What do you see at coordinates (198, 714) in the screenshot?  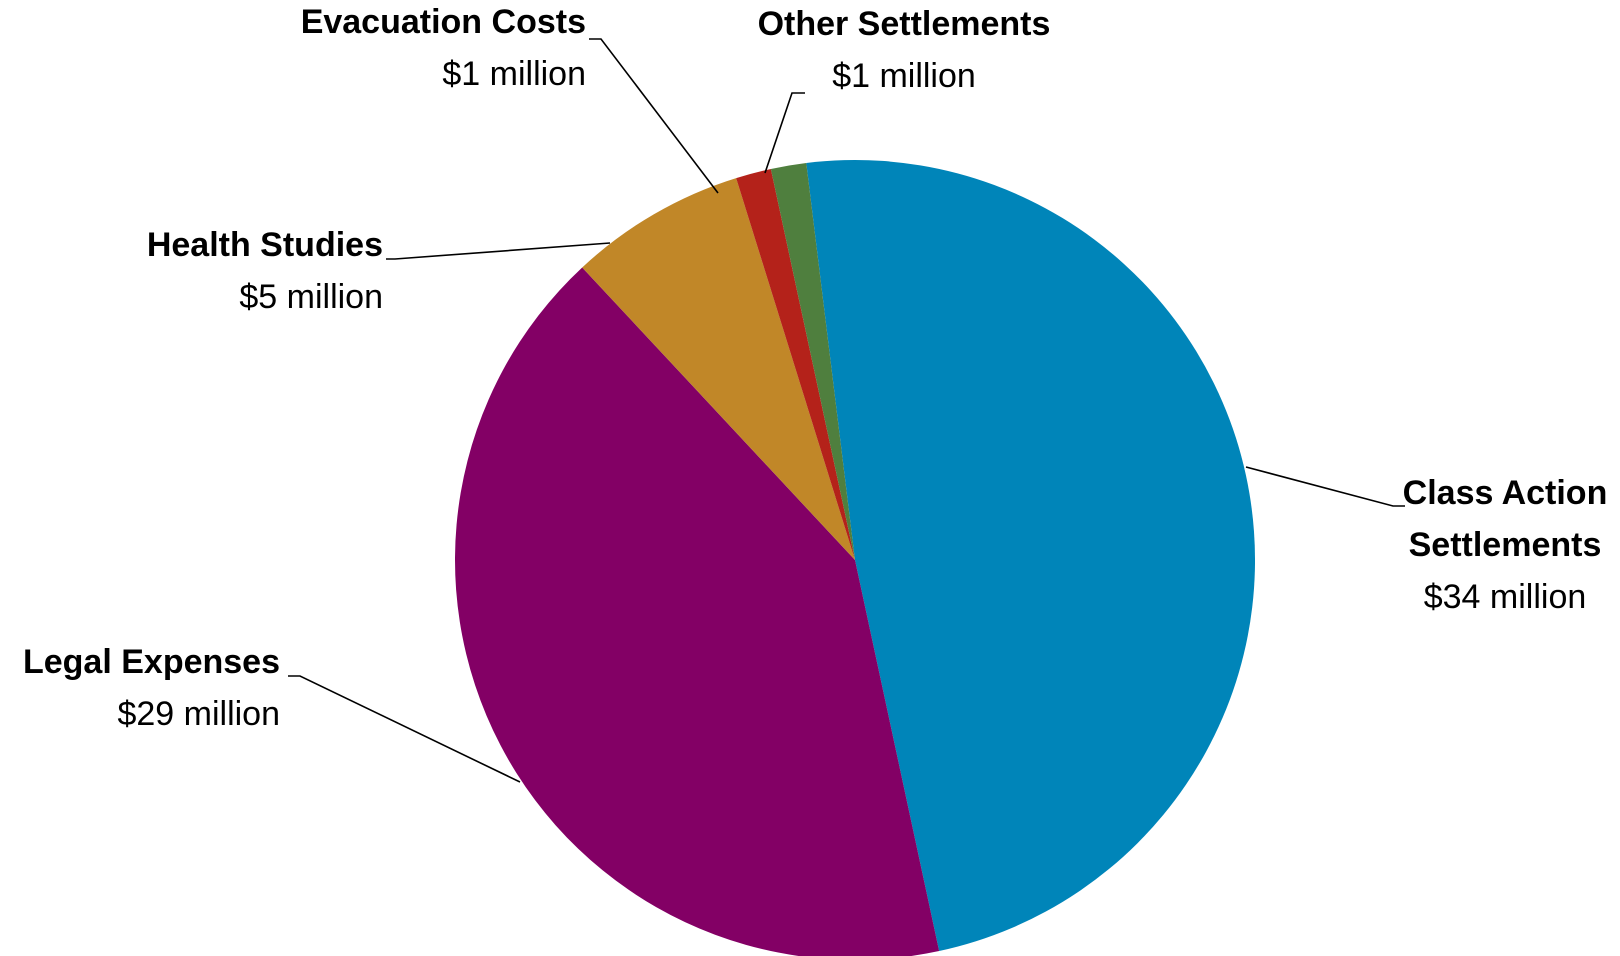 I see `slice-value-label: $29 million` at bounding box center [198, 714].